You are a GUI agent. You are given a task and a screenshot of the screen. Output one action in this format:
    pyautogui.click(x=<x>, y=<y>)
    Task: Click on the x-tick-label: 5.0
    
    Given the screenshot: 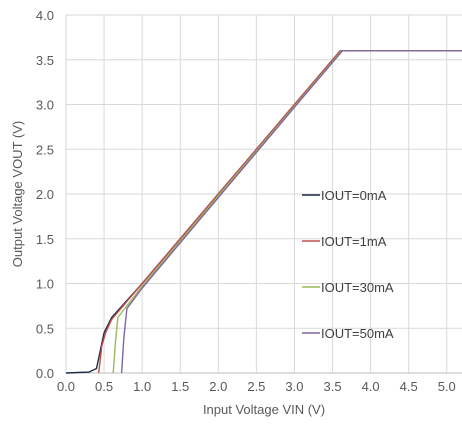 What is the action you would take?
    pyautogui.click(x=447, y=386)
    